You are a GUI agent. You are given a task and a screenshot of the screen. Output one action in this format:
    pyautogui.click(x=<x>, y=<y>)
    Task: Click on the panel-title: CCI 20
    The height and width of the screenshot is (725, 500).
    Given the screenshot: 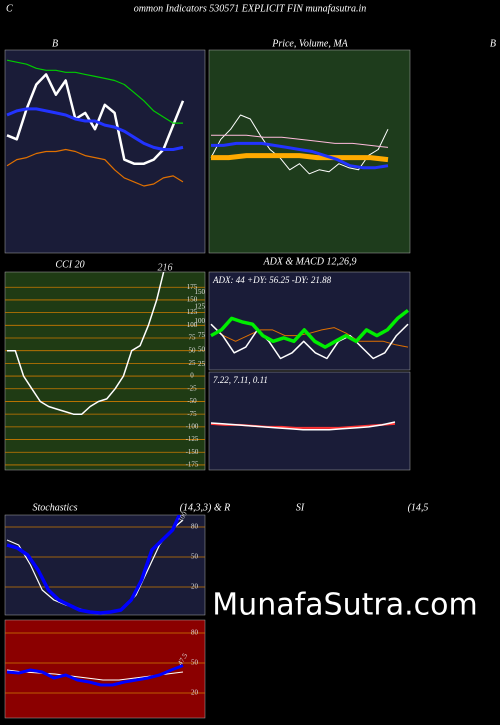 What is the action you would take?
    pyautogui.click(x=69, y=264)
    